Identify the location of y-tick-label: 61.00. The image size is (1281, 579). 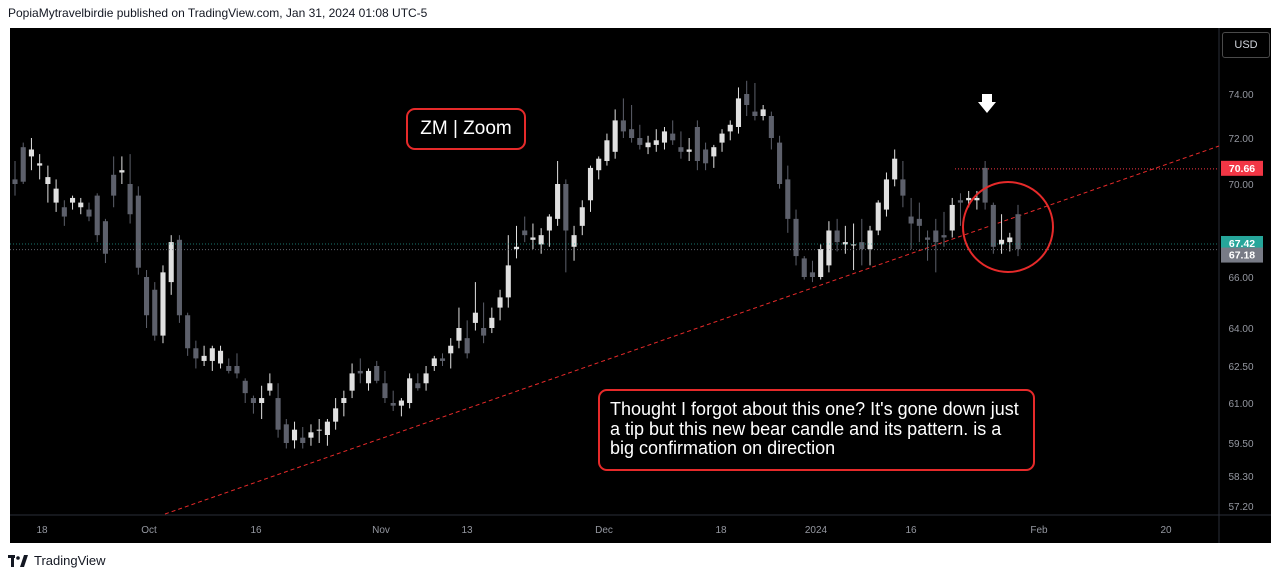
(1240, 404).